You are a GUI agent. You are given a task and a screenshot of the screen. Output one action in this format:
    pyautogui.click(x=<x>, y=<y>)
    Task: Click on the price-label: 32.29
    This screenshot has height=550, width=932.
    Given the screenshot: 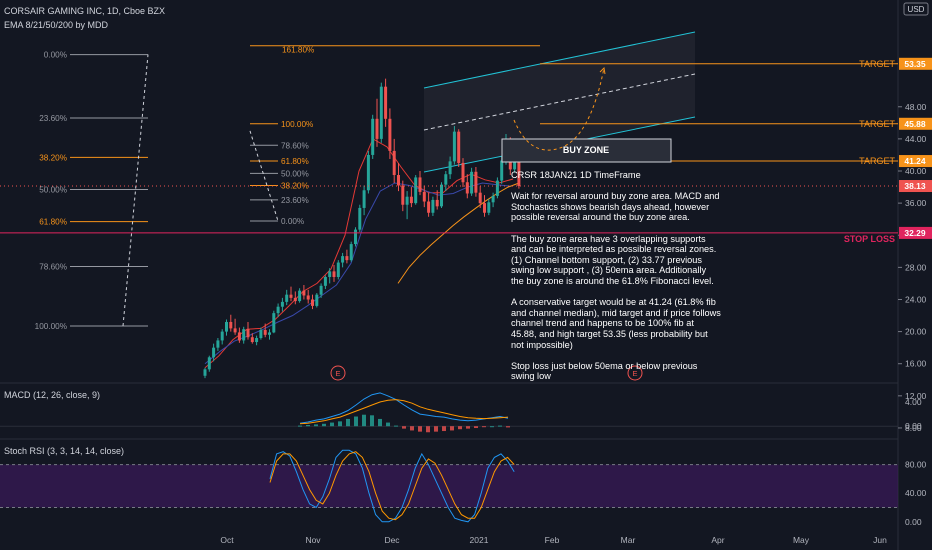 What is the action you would take?
    pyautogui.click(x=915, y=233)
    